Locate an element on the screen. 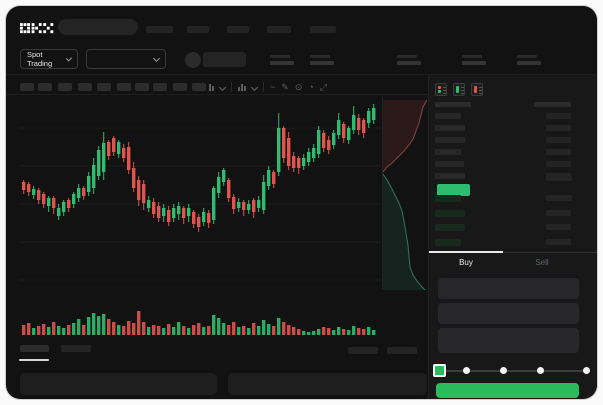 Image resolution: width=603 pixels, height=405 pixels. last-price-highlight is located at coordinates (453, 190).